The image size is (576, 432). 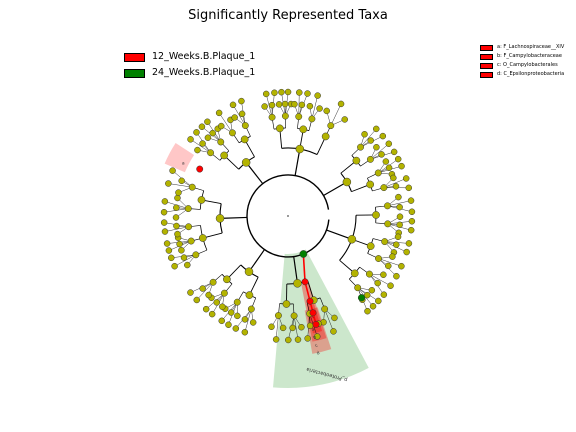 What do you see at coordinates (134, 73) in the screenshot?
I see `legend-swatch-24-weeks` at bounding box center [134, 73].